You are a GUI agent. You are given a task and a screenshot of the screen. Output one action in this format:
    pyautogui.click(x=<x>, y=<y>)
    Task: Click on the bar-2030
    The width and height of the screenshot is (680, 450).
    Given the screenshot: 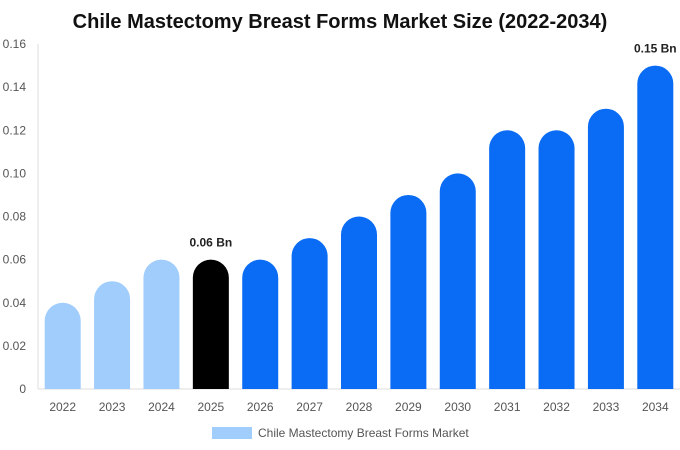 What is the action you would take?
    pyautogui.click(x=457, y=281)
    